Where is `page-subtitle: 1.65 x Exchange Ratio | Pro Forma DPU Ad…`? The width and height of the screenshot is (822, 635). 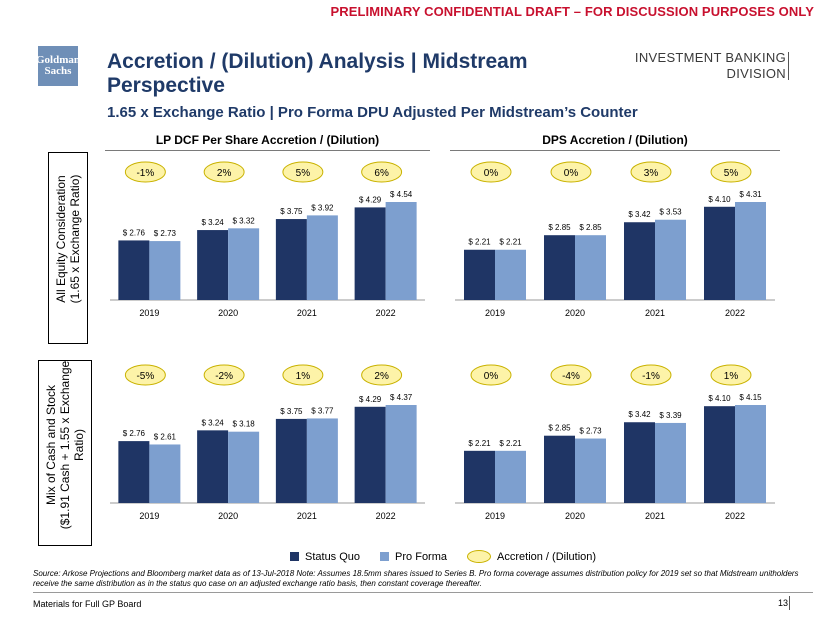 page-subtitle: 1.65 x Exchange Ratio | Pro Forma DPU Ad… is located at coordinates (372, 112).